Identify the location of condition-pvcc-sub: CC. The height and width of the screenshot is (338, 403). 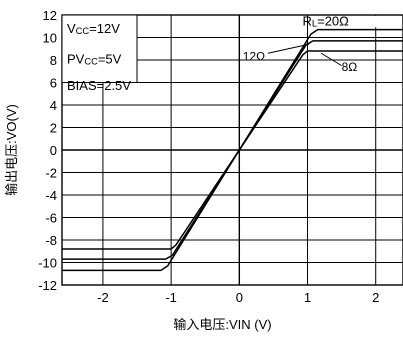
(91, 61).